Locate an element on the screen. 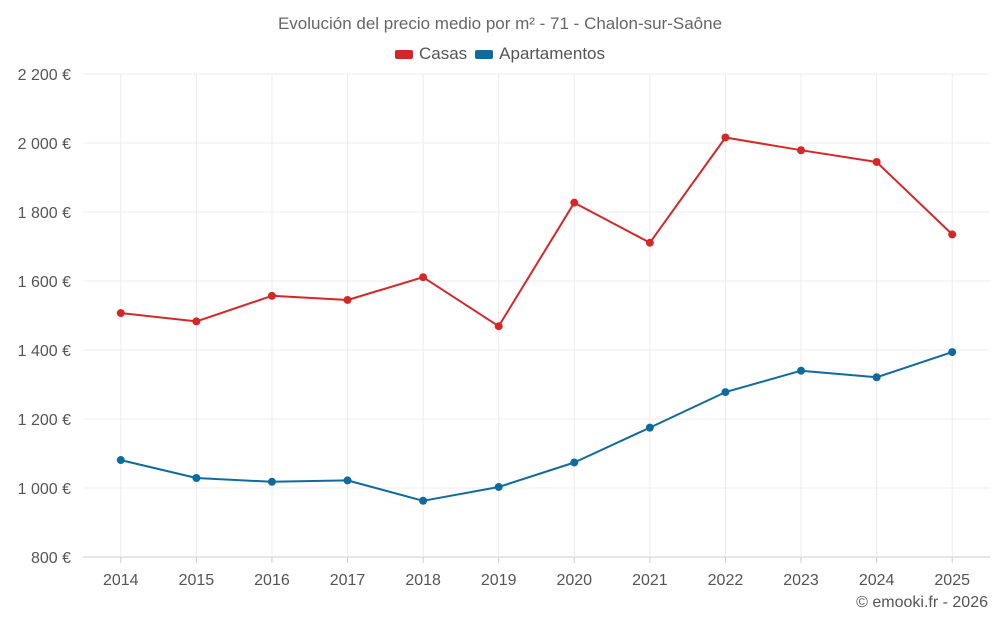 This screenshot has height=625, width=1000. x-tick-label: 2024 is located at coordinates (877, 580).